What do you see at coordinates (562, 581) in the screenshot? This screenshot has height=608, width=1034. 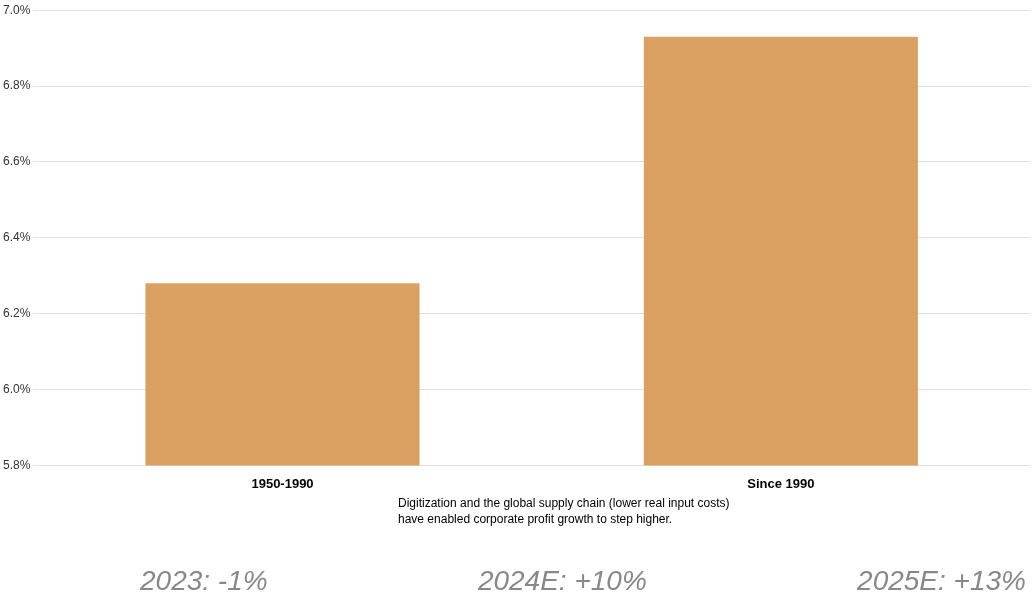 I see `text: 2024E: +10%` at bounding box center [562, 581].